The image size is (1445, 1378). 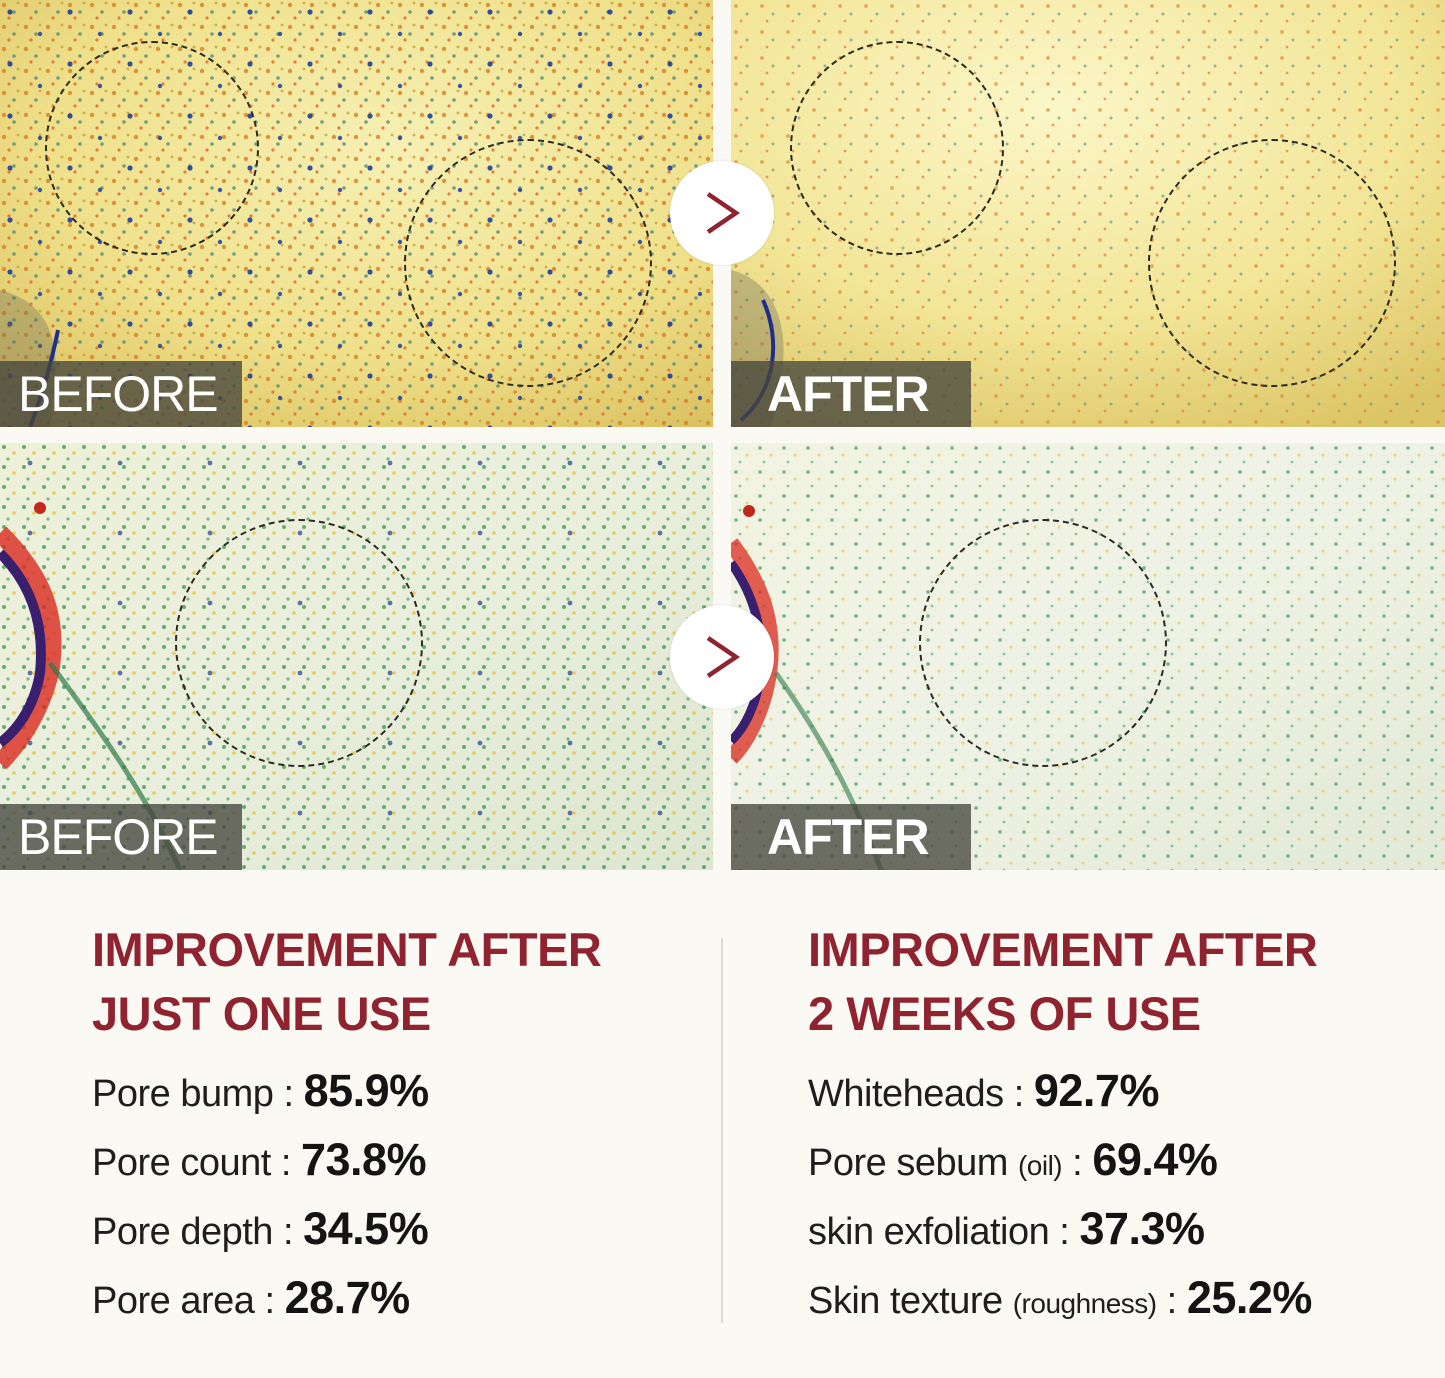 What do you see at coordinates (722, 1130) in the screenshot?
I see `column-divider` at bounding box center [722, 1130].